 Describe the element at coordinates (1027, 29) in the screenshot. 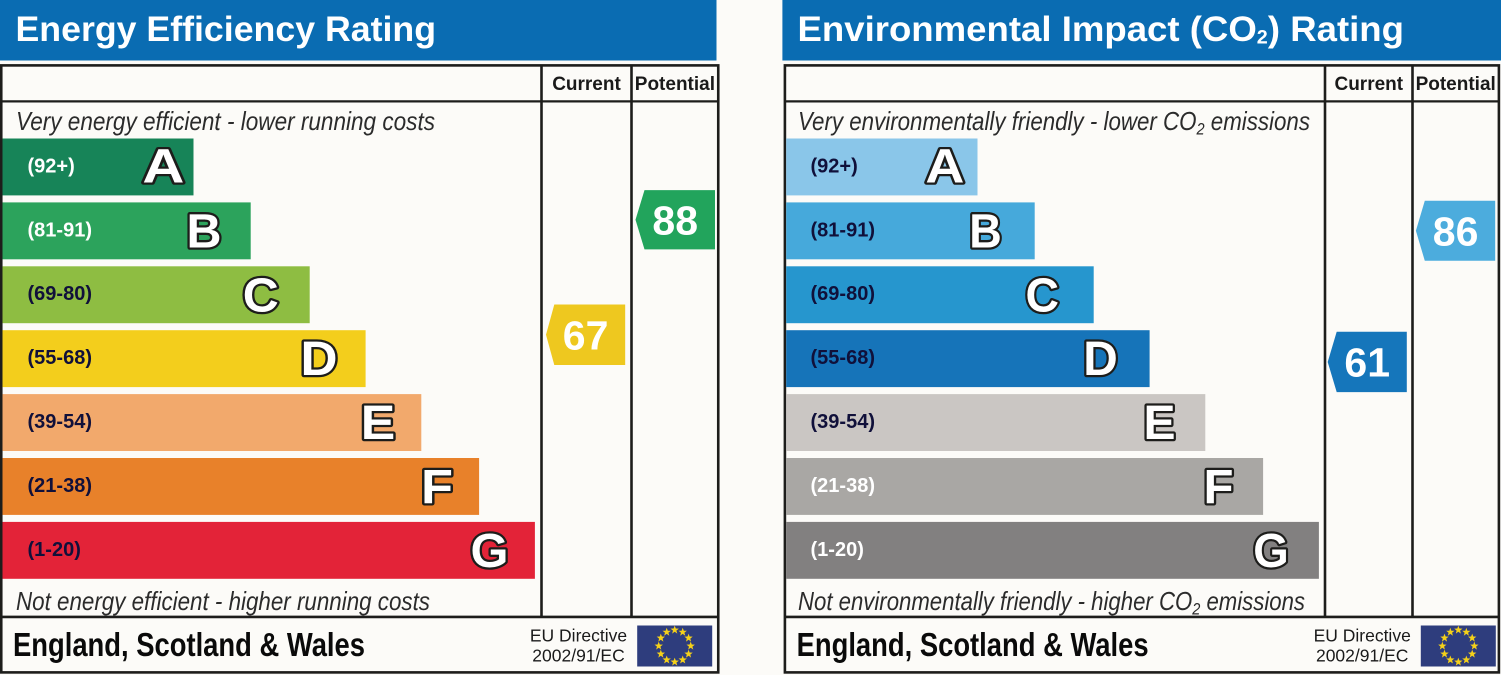

I see `svg-text: Environmental Impact (CO` at that location.